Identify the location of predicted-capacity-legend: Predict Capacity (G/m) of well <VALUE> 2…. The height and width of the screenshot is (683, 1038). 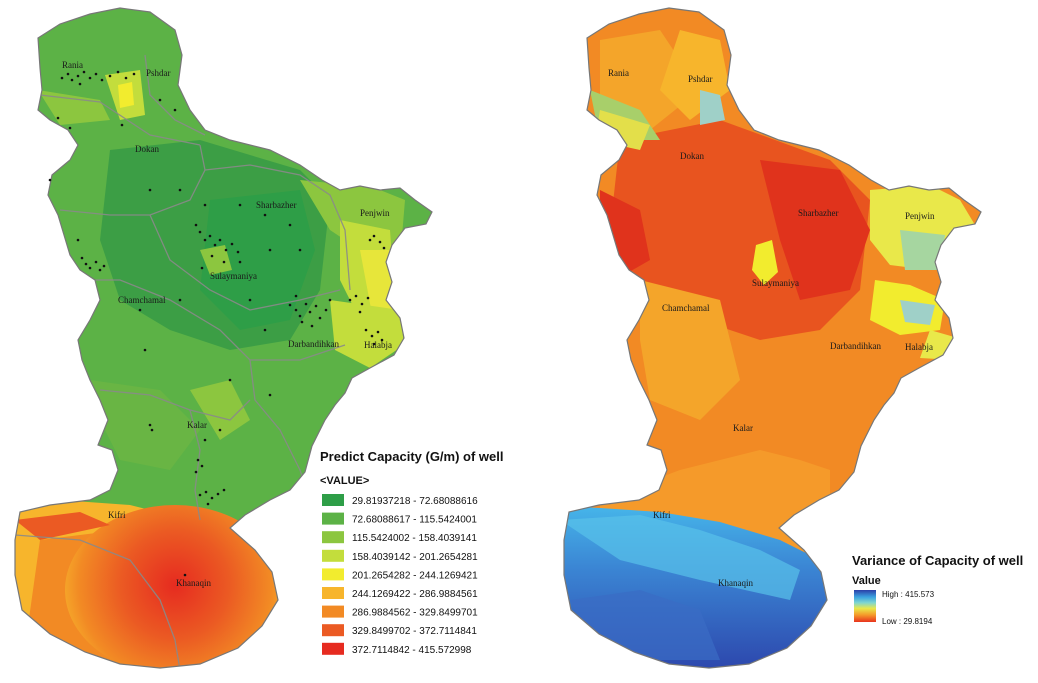
(412, 552).